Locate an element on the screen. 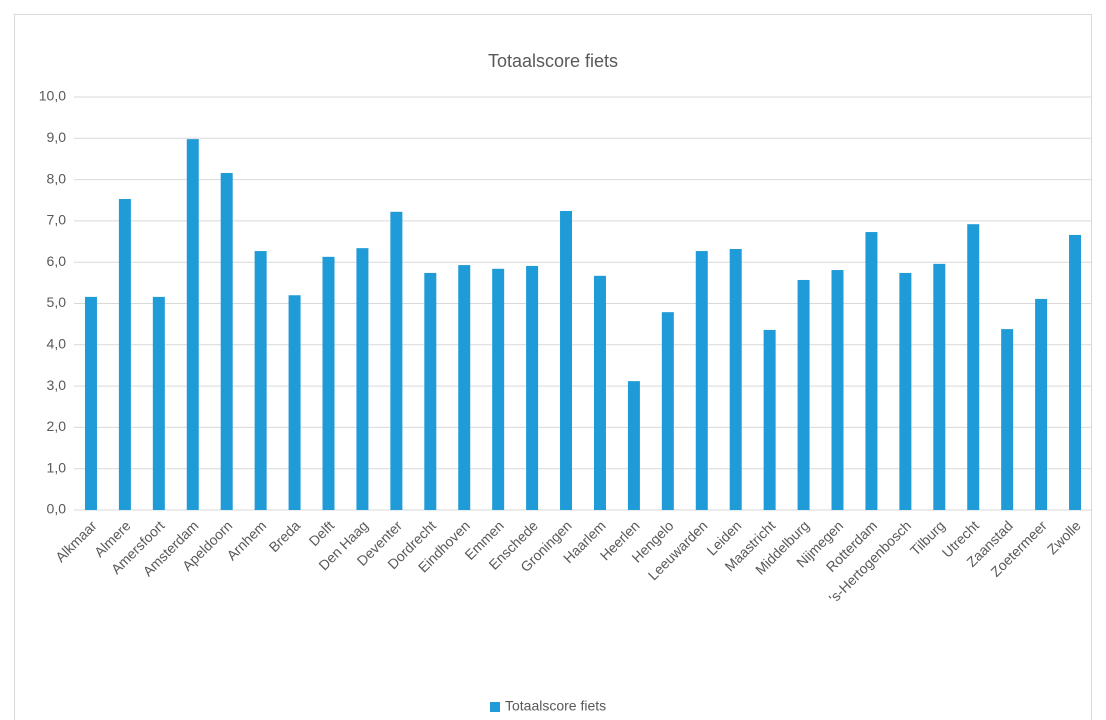  y-tick-label: 8,0 is located at coordinates (57, 178).